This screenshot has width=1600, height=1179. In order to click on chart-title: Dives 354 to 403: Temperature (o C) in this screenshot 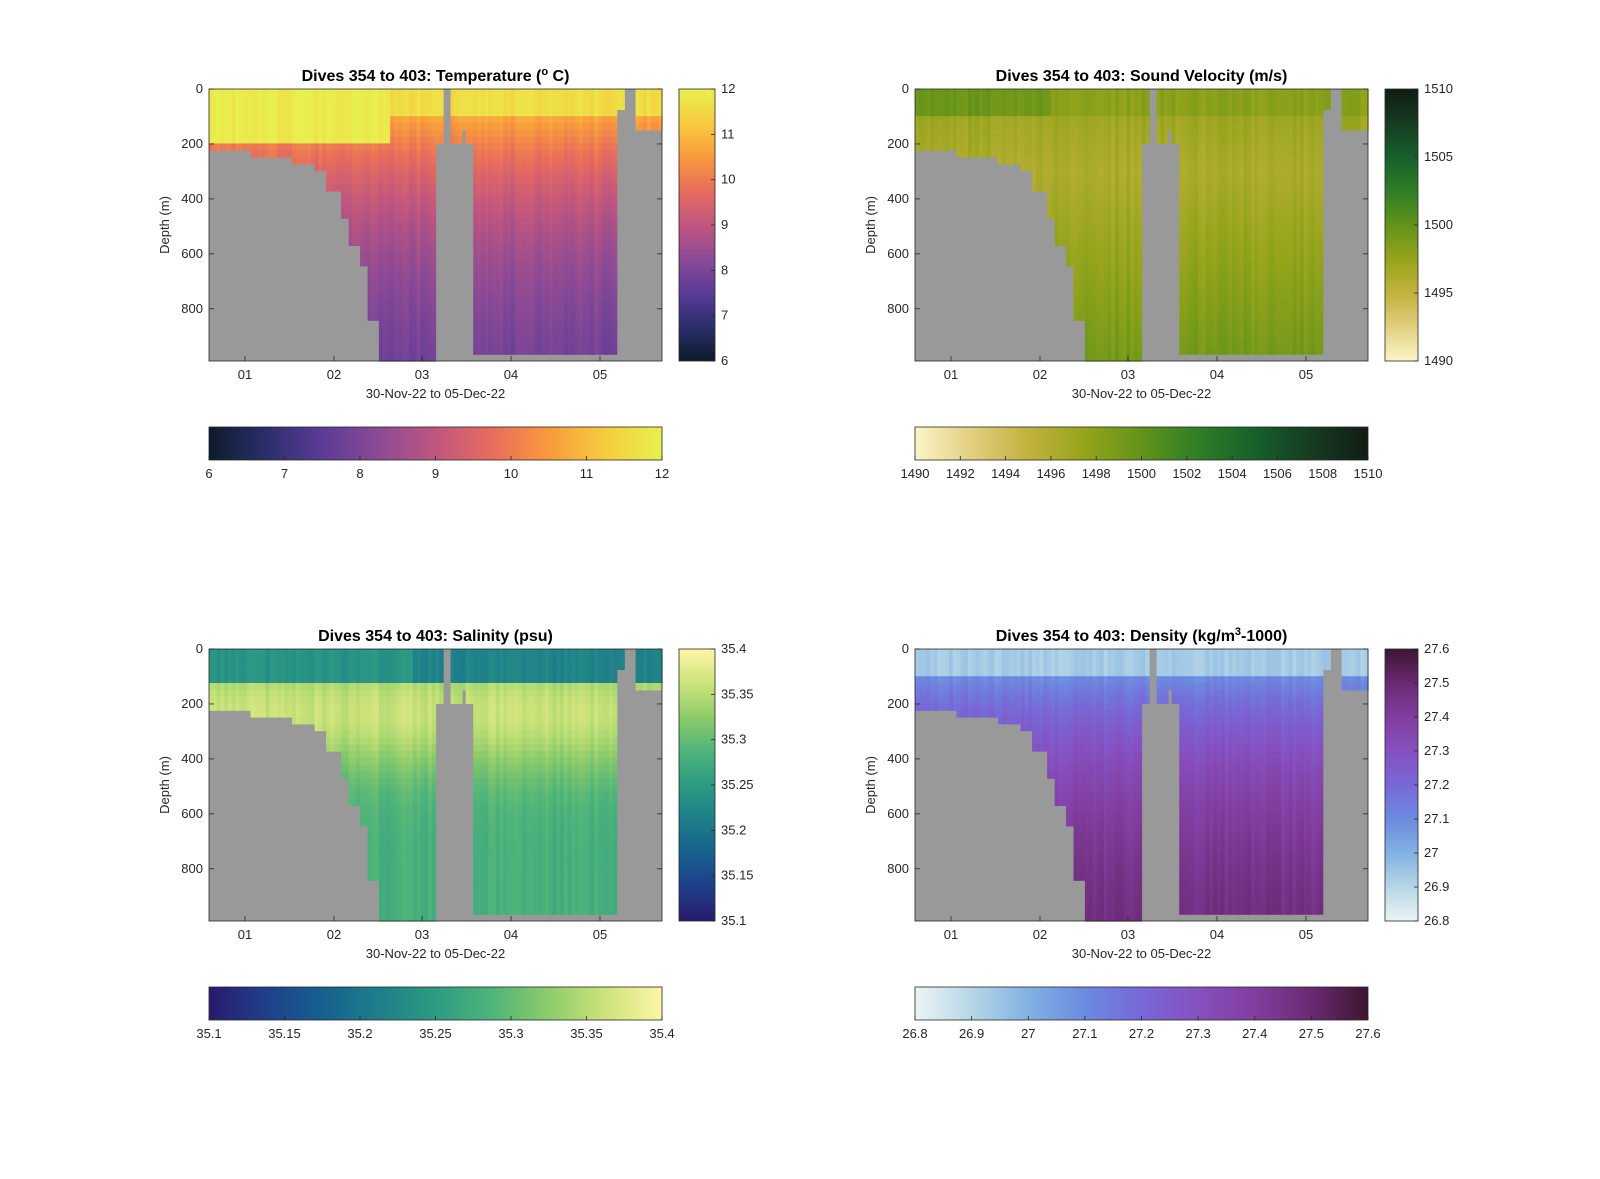, I will do `click(436, 75)`.